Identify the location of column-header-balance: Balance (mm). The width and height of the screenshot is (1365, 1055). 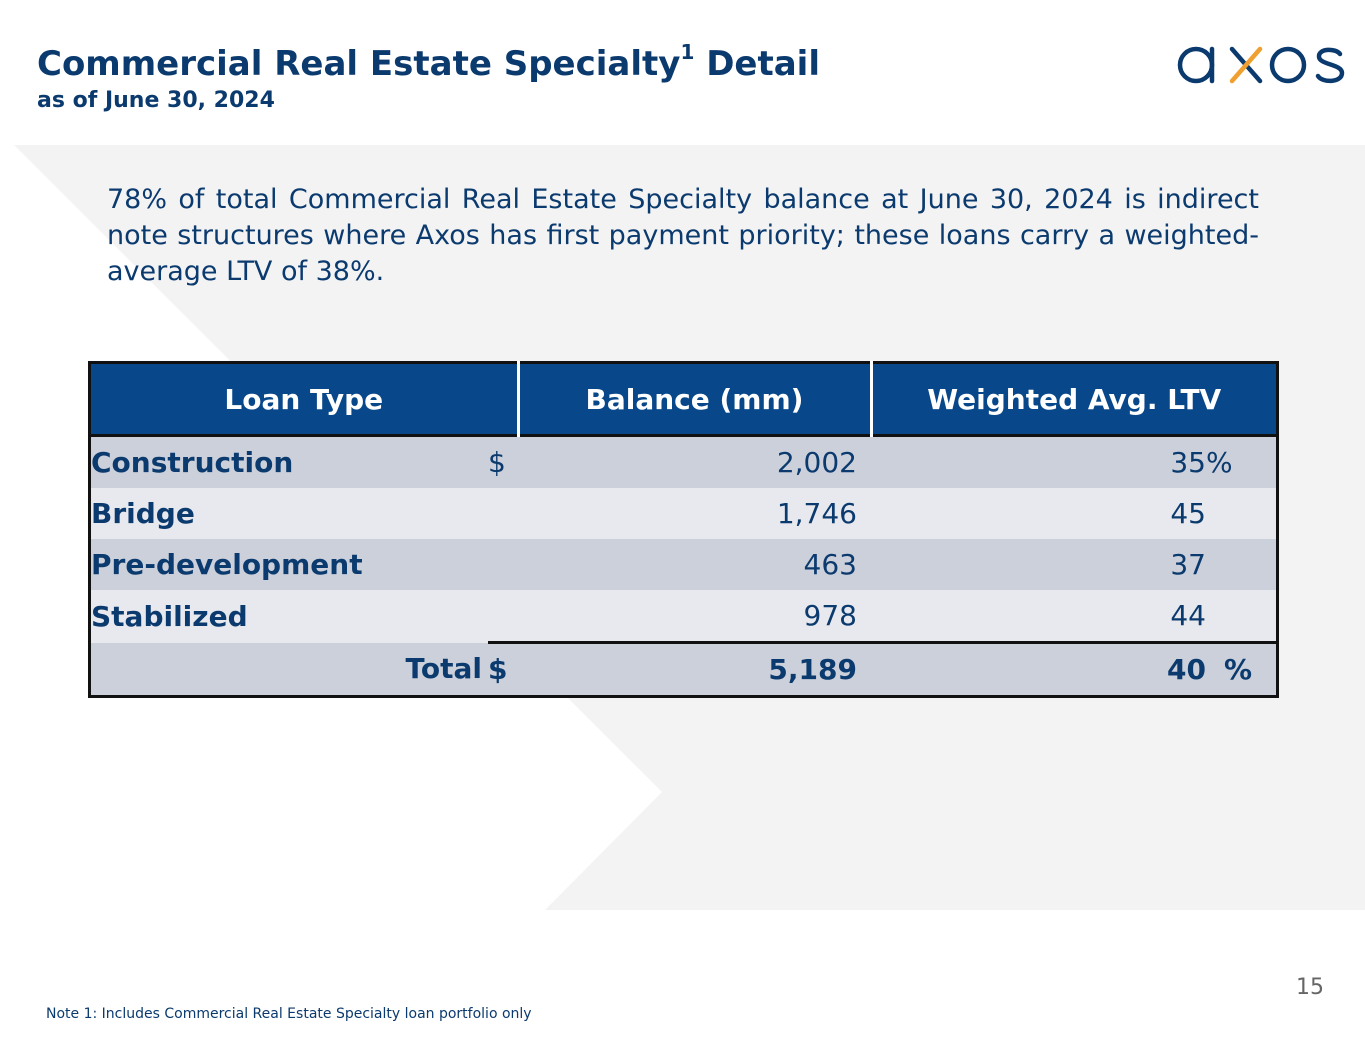
(693, 399).